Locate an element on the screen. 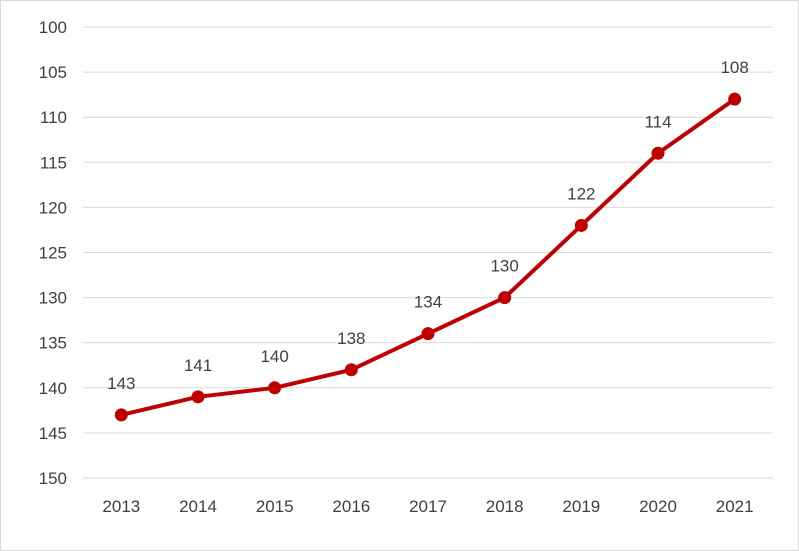  x-tick-label: 2017 is located at coordinates (428, 506).